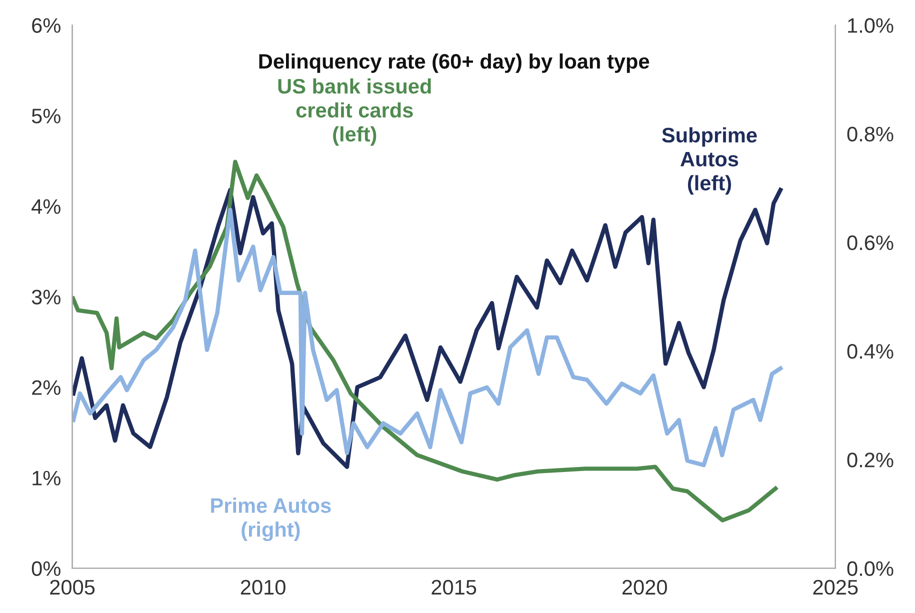  I want to click on y-tick-label: 6%, so click(46, 25).